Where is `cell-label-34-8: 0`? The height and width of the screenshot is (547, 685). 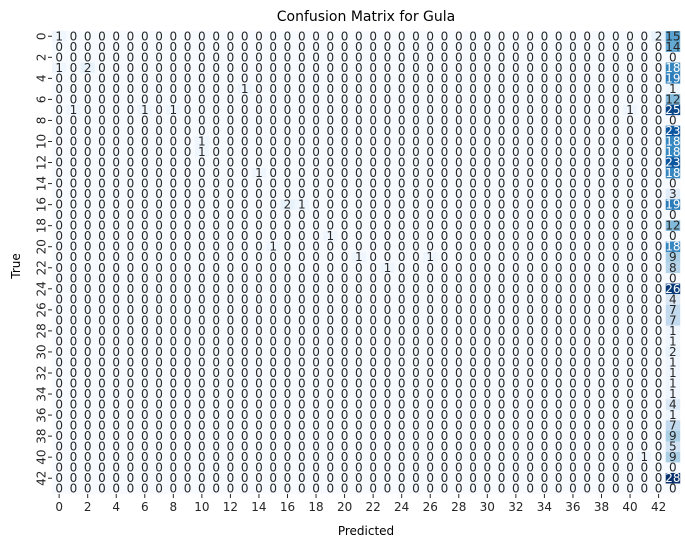 cell-label-34-8: 0 is located at coordinates (173, 394).